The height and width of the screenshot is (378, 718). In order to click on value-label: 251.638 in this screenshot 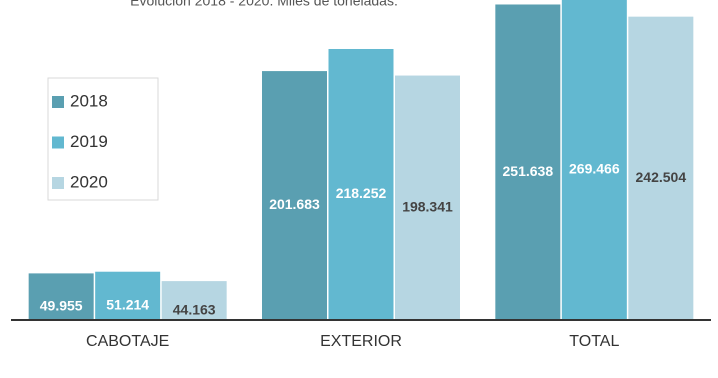, I will do `click(528, 171)`.